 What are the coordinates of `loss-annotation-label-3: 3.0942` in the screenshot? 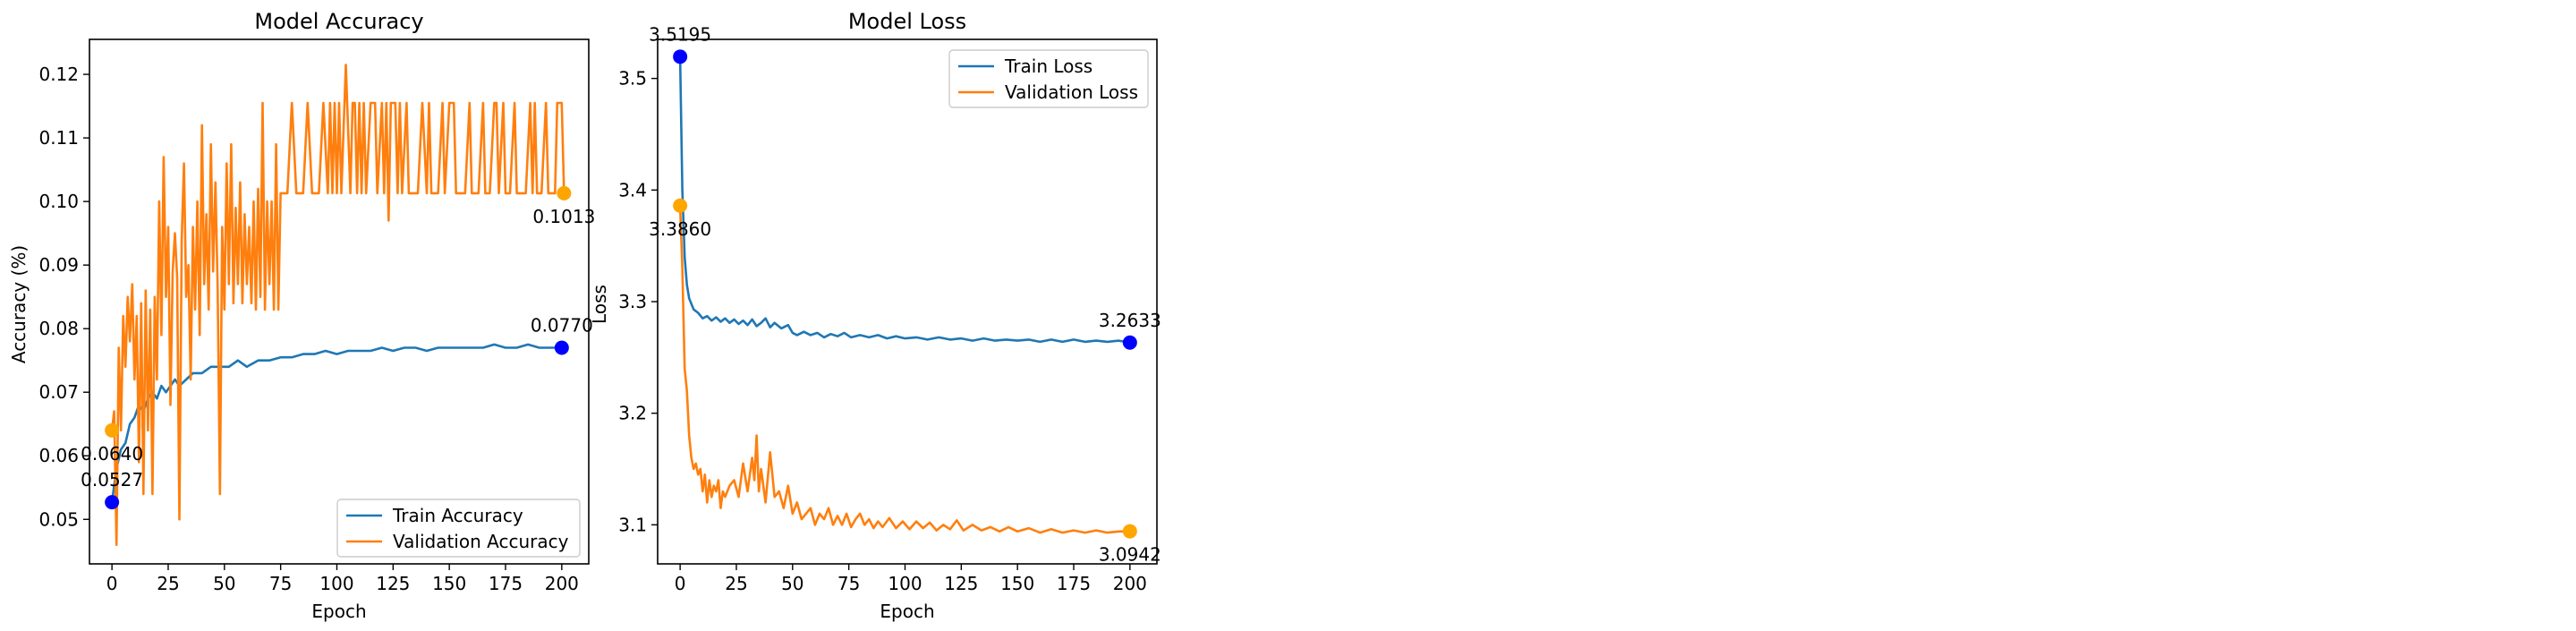 It's located at (1130, 555).